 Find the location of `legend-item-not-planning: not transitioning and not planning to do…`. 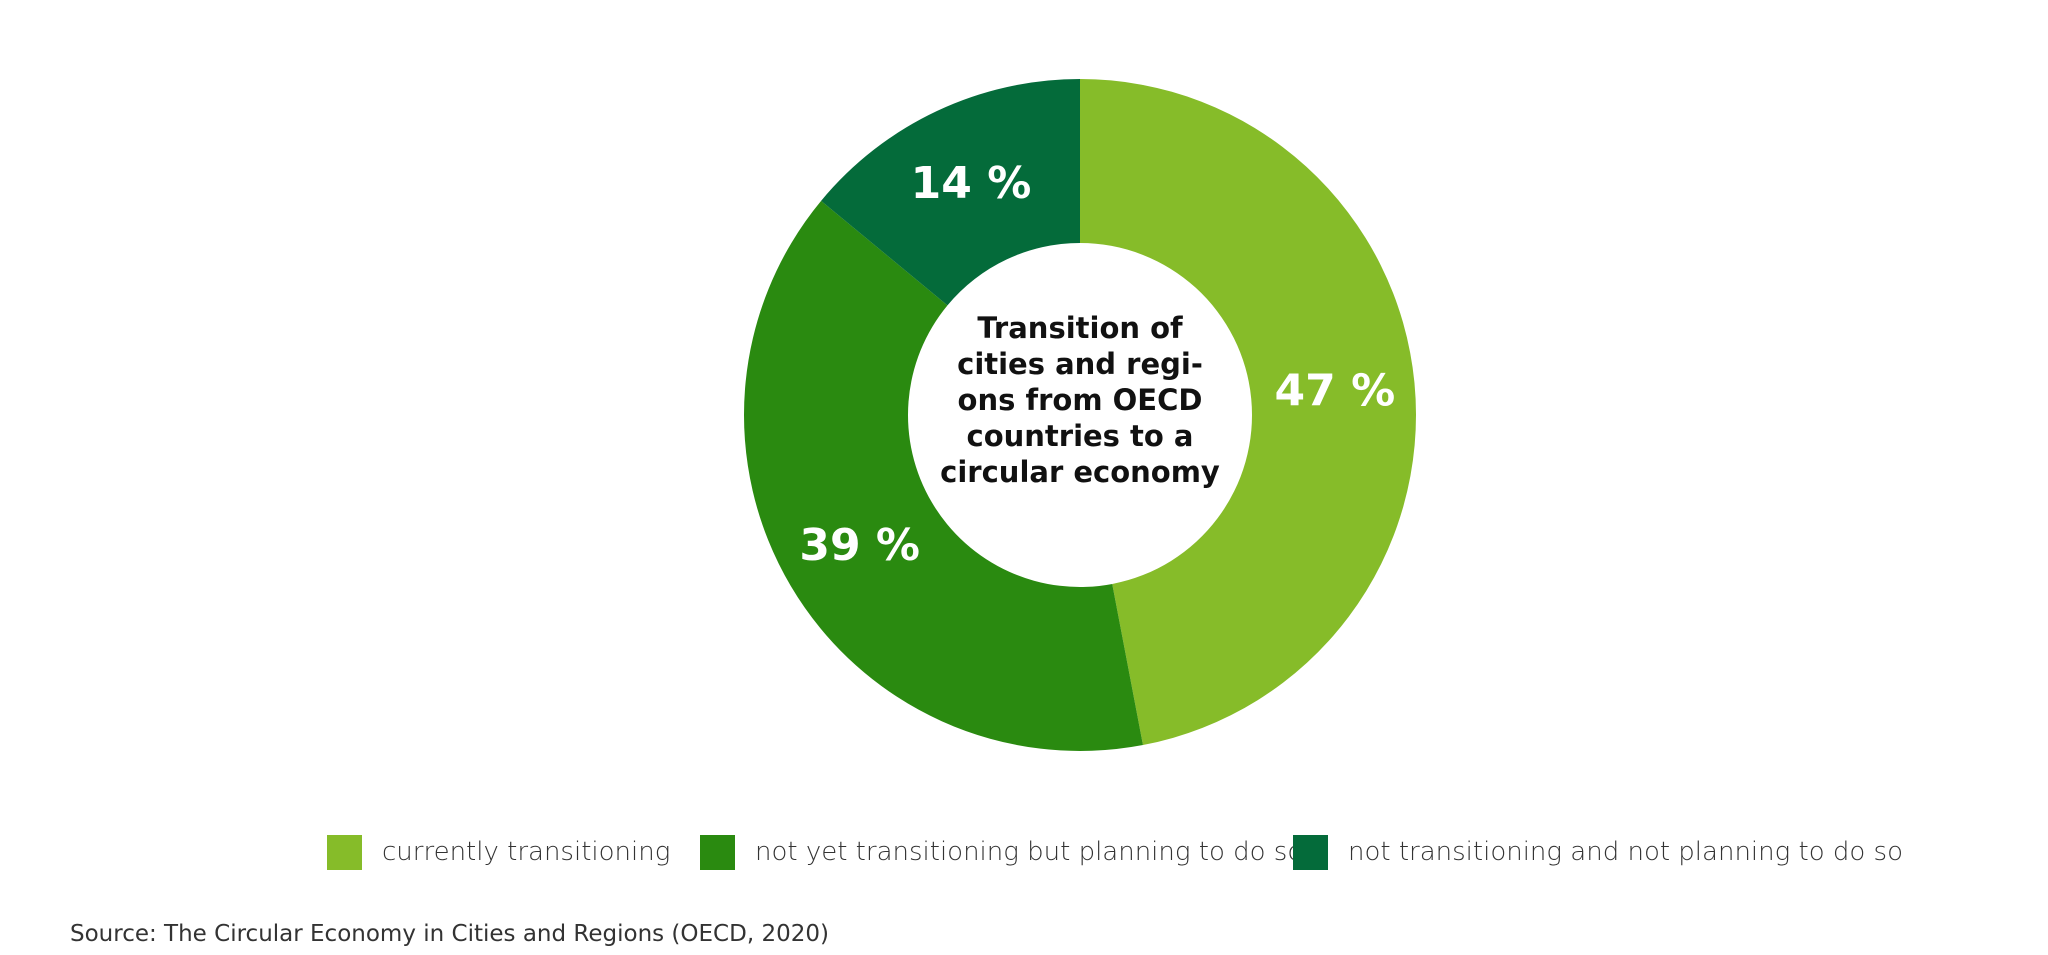

legend-item-not-planning: not transitioning and not planning to do… is located at coordinates (1598, 852).